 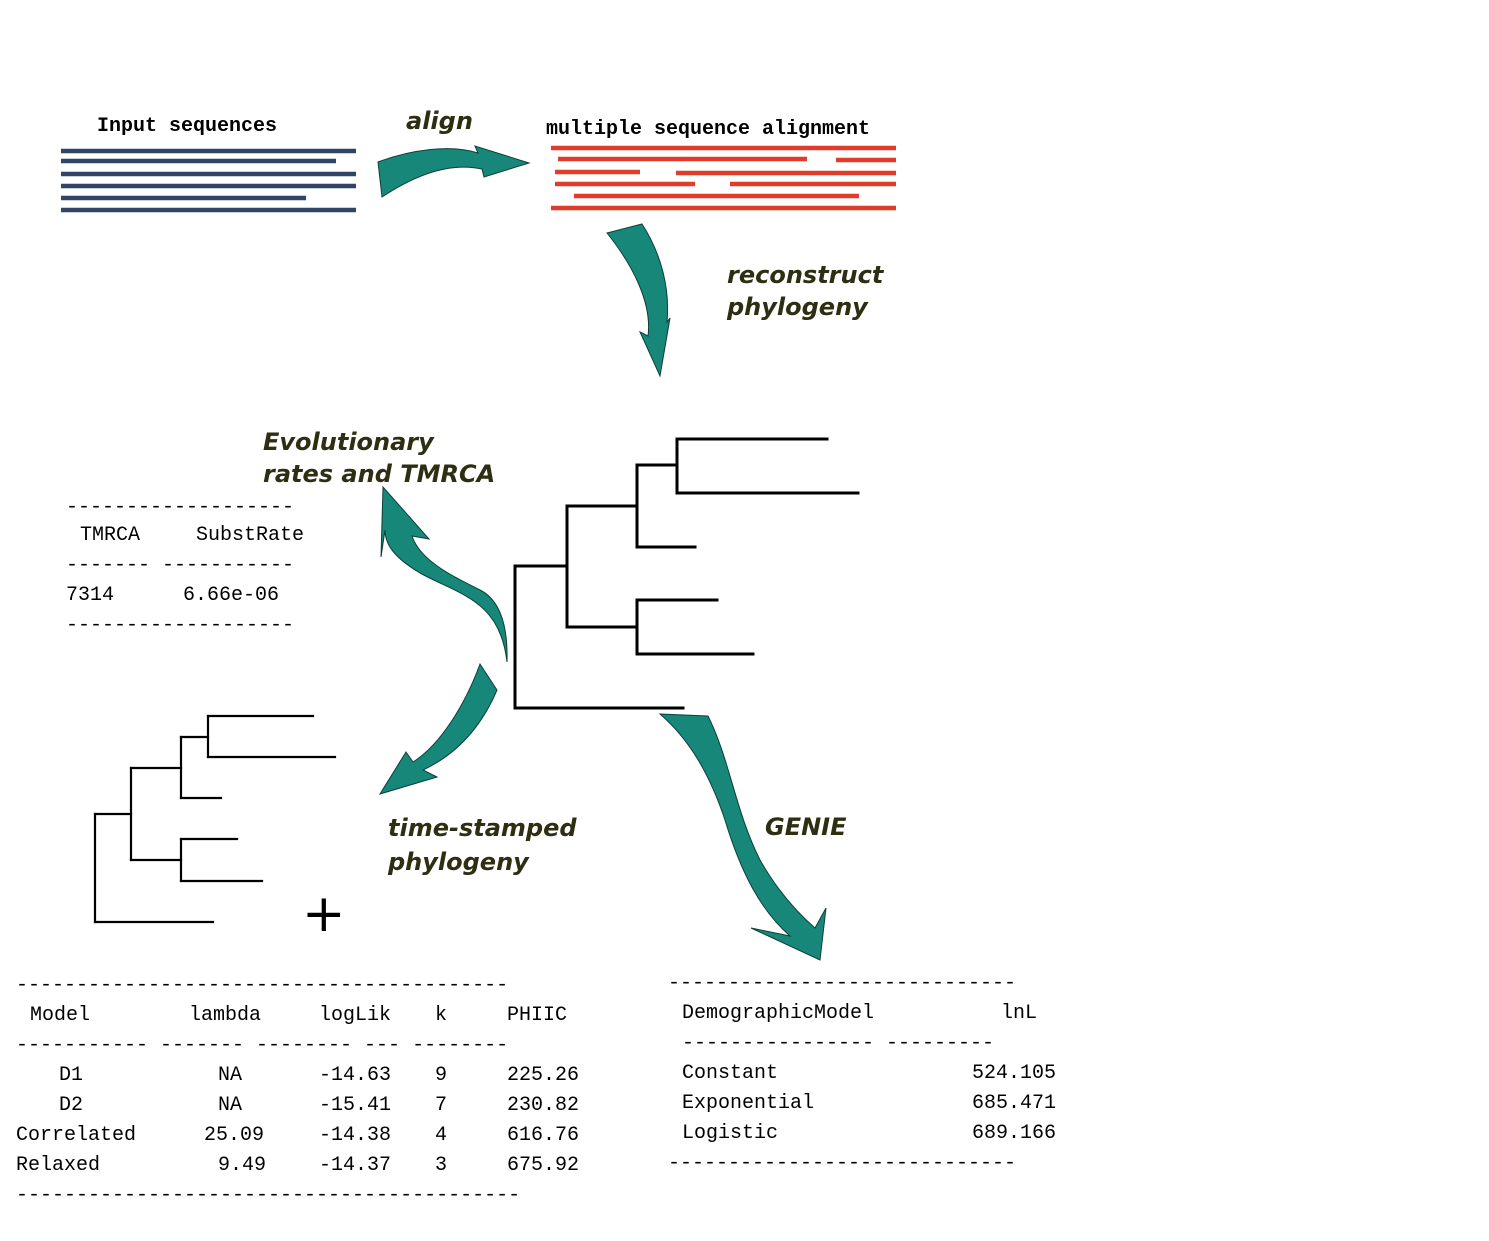 I want to click on rates-label-line2: rates and TMRCA, so click(x=379, y=474).